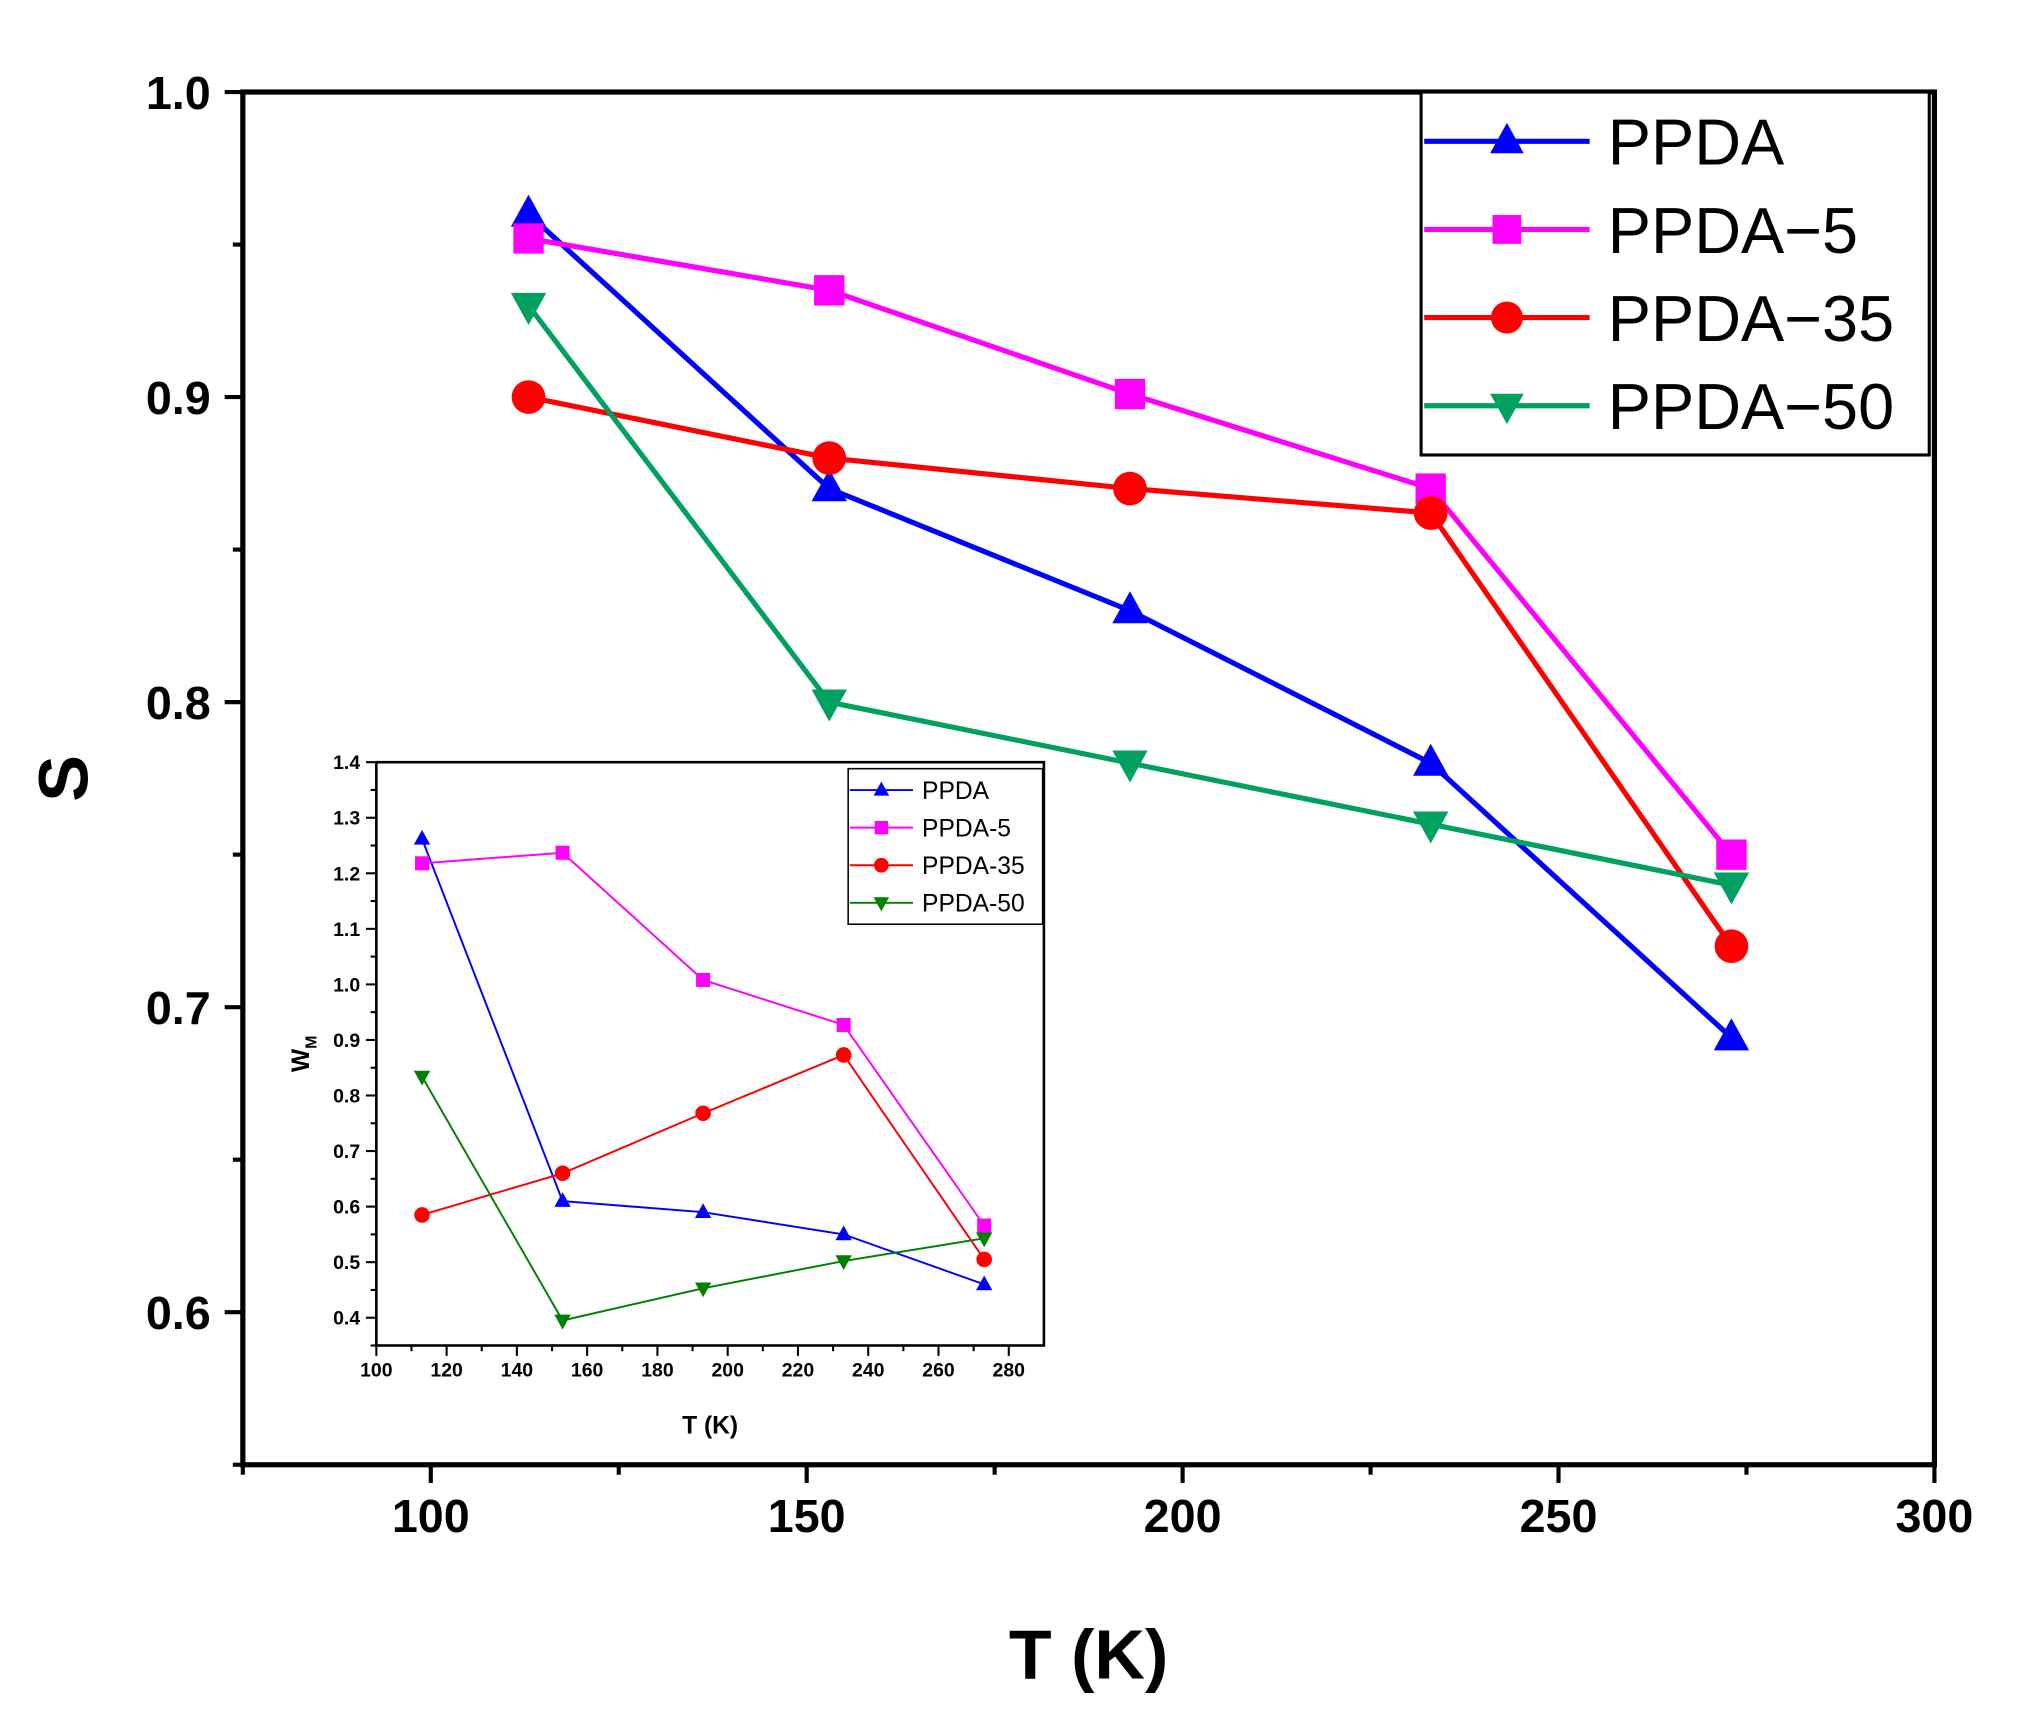 This screenshot has height=1724, width=2023. I want to click on x-tick-label: 300, so click(1934, 1516).